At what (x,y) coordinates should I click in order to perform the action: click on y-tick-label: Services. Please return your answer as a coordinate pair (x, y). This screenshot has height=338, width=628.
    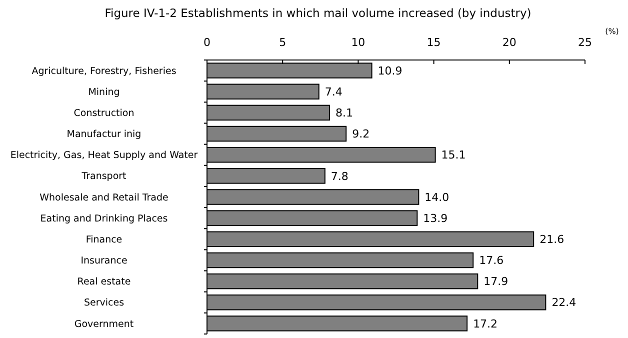
    Looking at the image, I should click on (104, 303).